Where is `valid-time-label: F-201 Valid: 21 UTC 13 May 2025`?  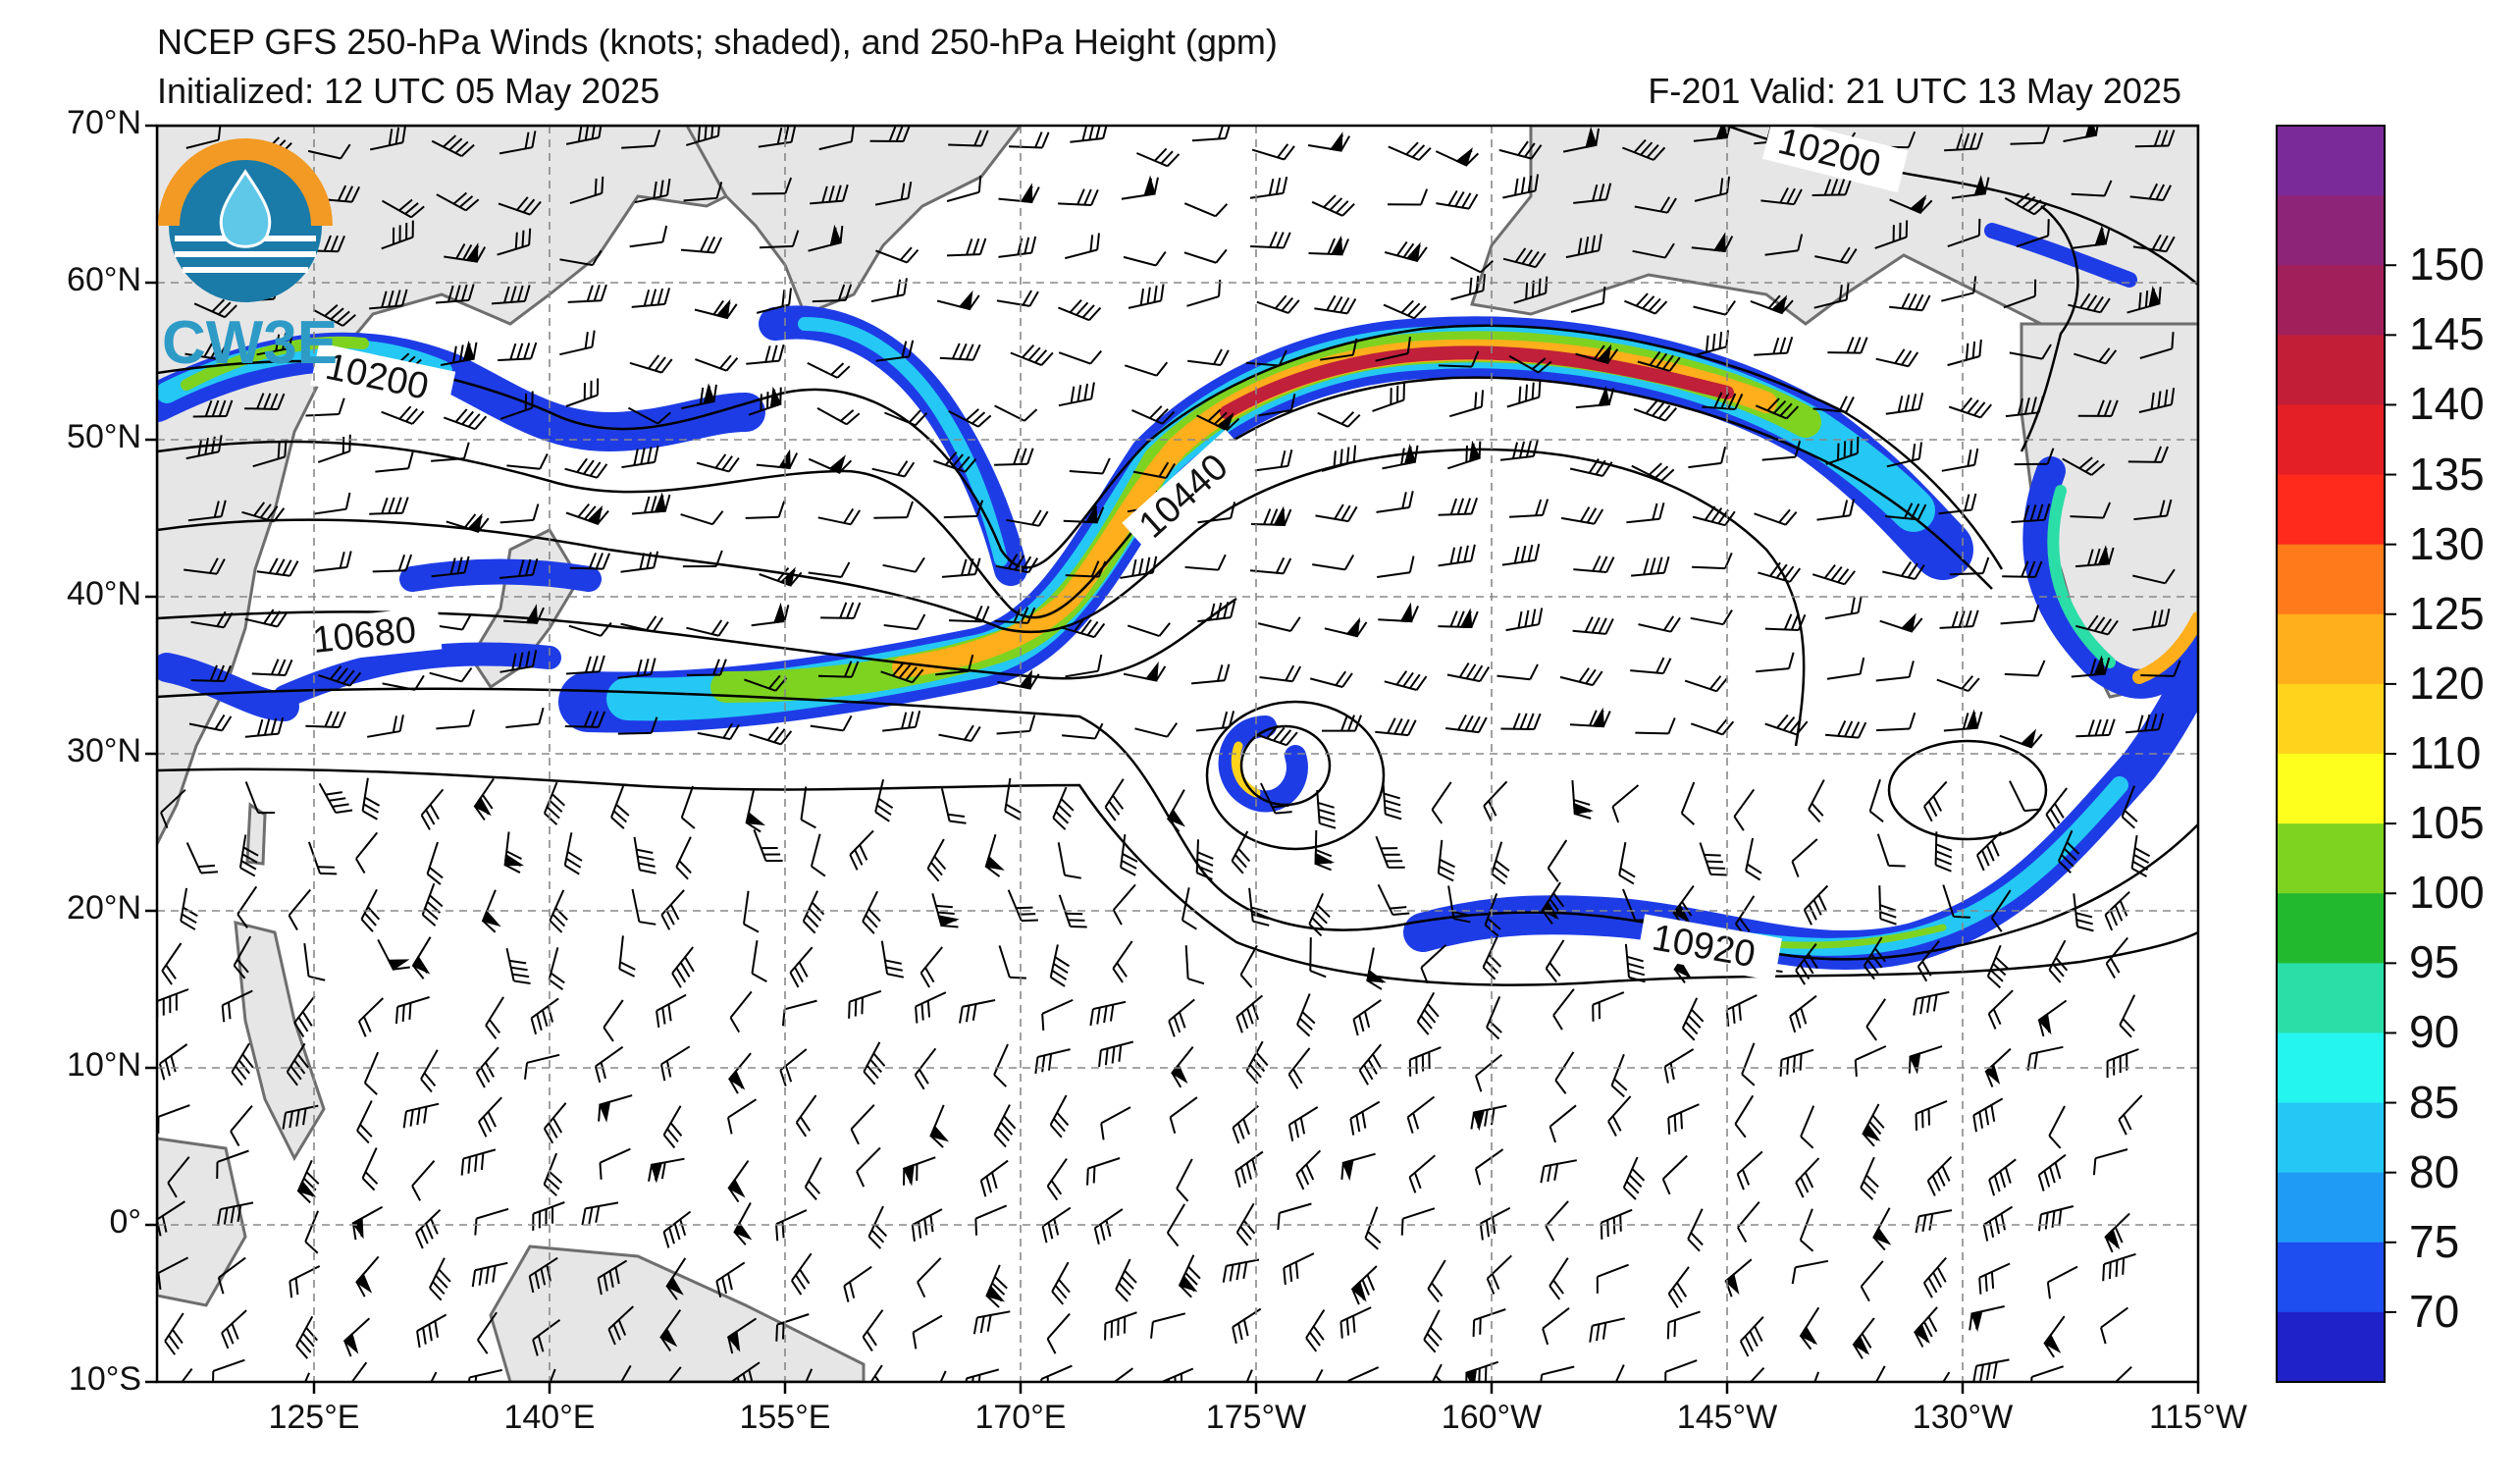 valid-time-label: F-201 Valid: 21 UTC 13 May 2025 is located at coordinates (1914, 91).